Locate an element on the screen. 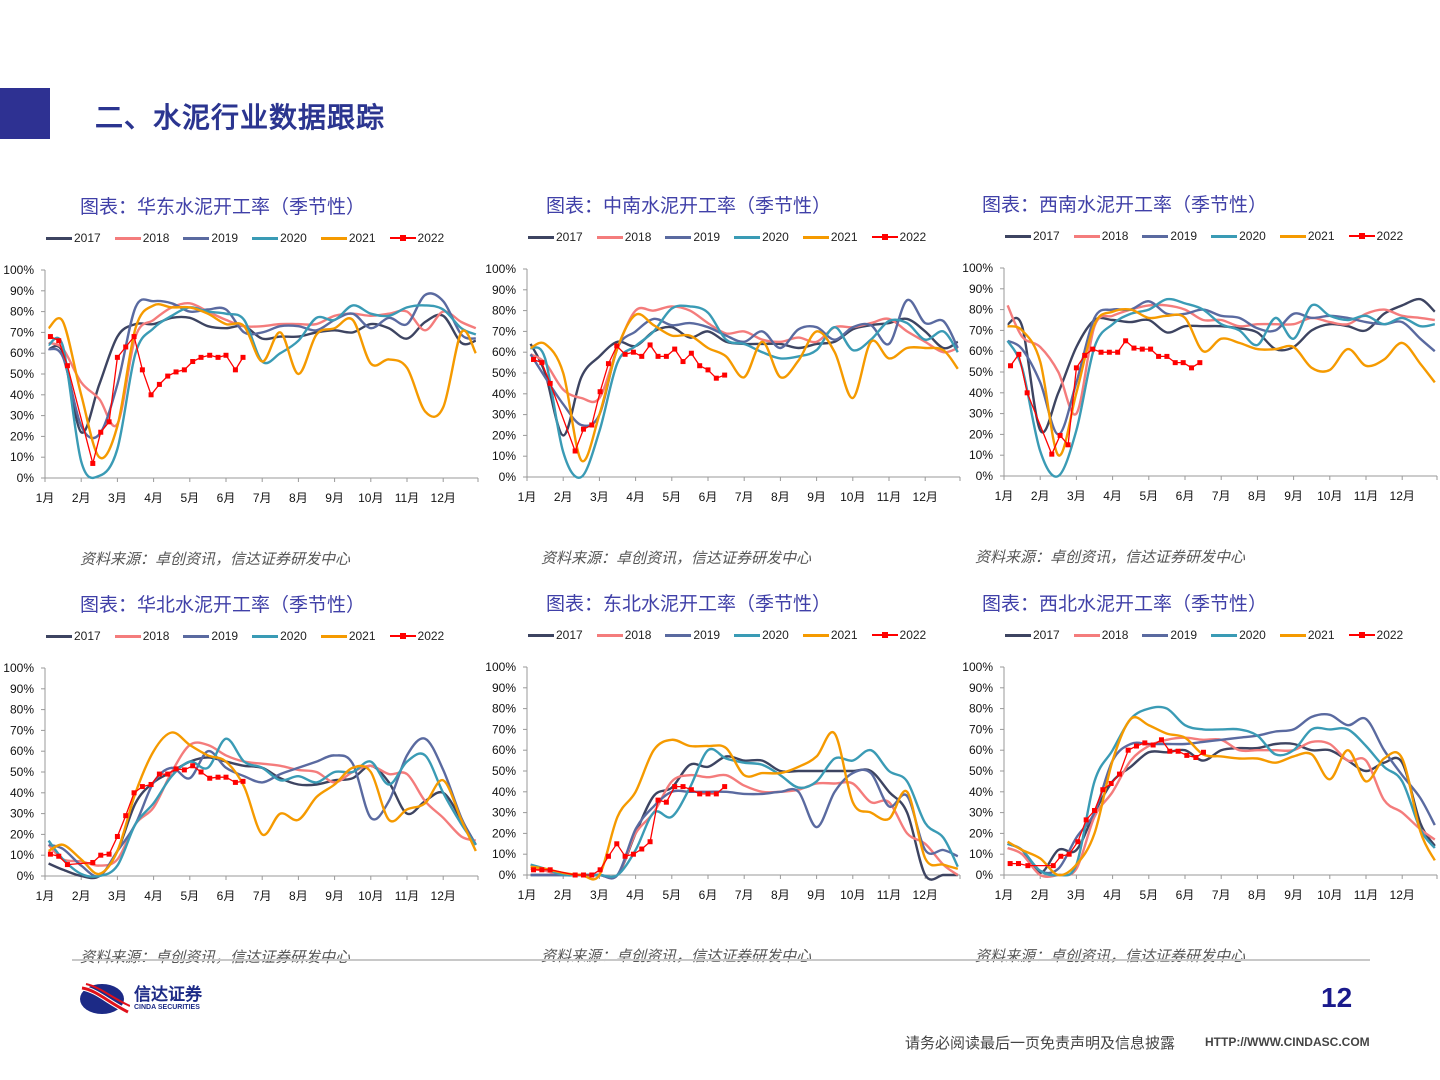 This screenshot has height=1080, width=1440. chart-title: 图表：东北水泥开工率（季节性） is located at coordinates (689, 604).